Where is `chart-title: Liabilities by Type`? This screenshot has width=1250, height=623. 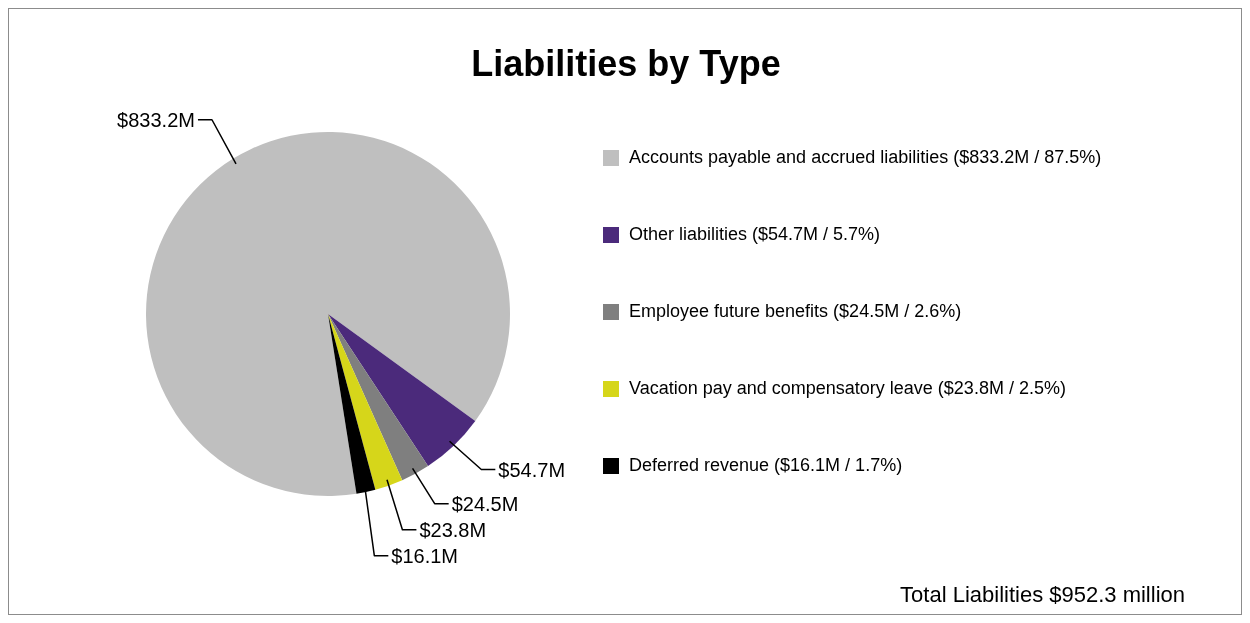 chart-title: Liabilities by Type is located at coordinates (626, 64).